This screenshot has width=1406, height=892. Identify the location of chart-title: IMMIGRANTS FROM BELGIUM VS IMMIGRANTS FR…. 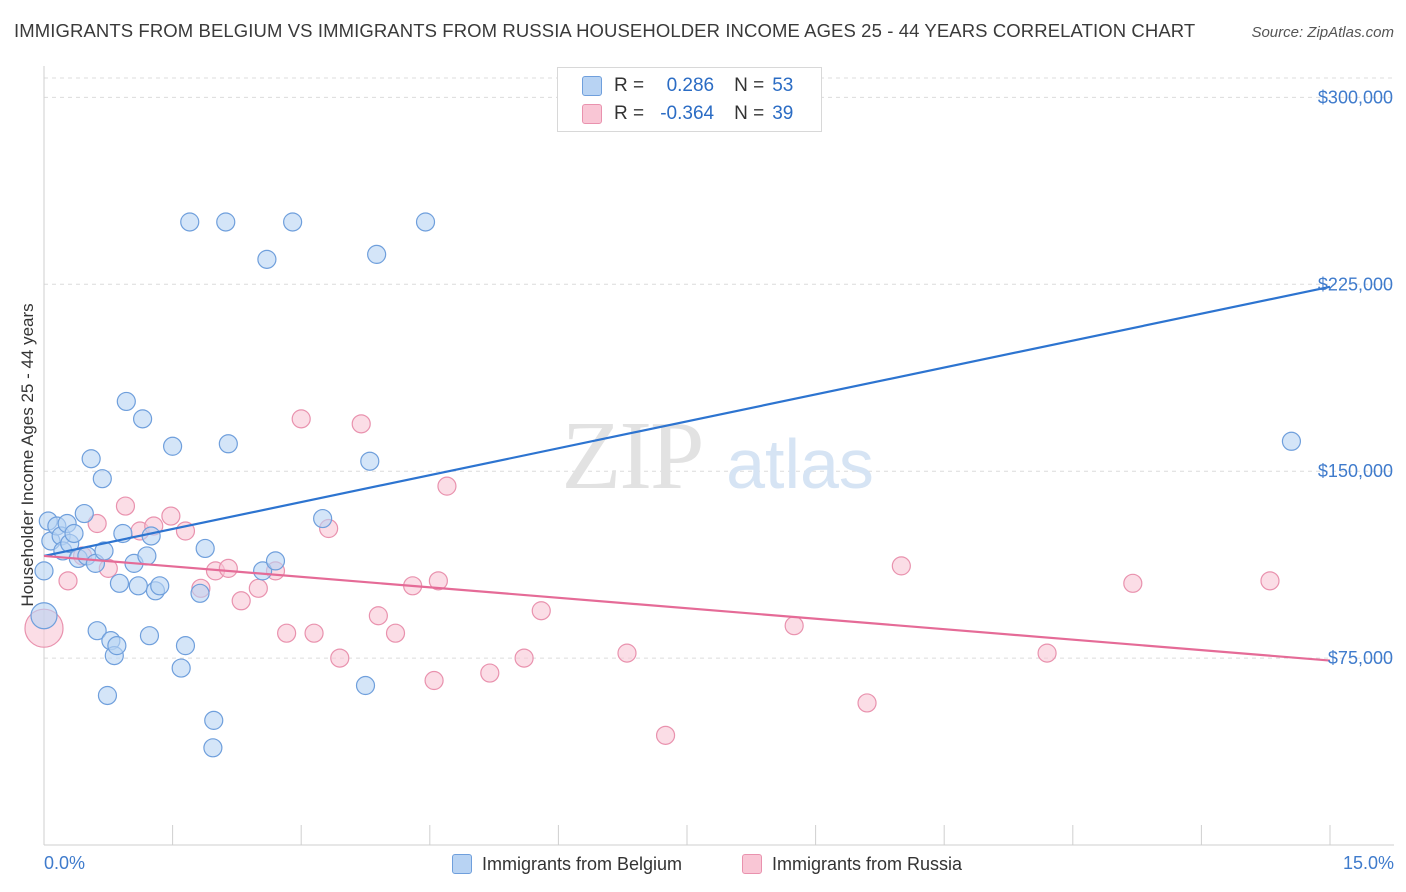
(605, 30).